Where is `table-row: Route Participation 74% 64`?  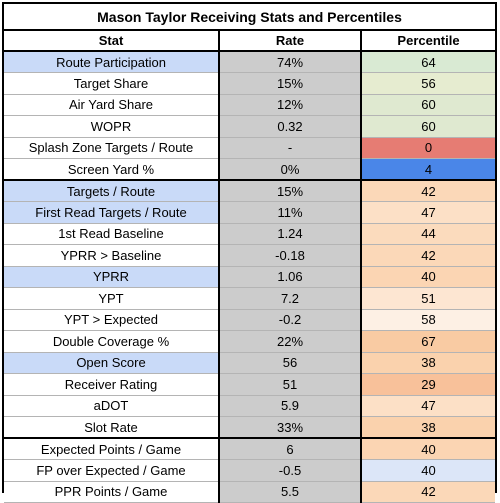 table-row: Route Participation 74% 64 is located at coordinates (249, 61).